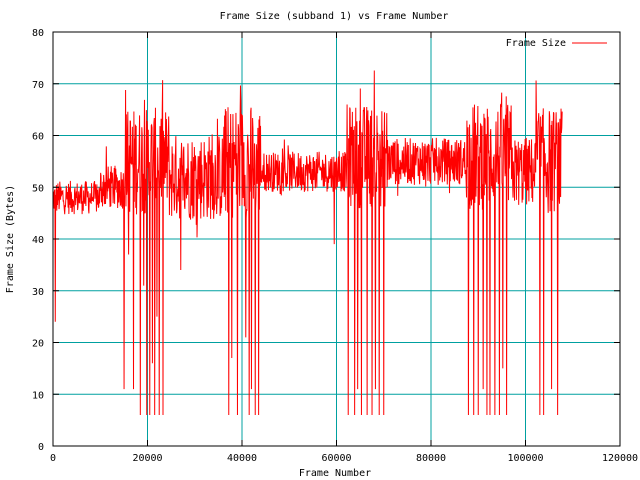 This screenshot has height=480, width=640. I want to click on y-tick-label: 80, so click(38, 33).